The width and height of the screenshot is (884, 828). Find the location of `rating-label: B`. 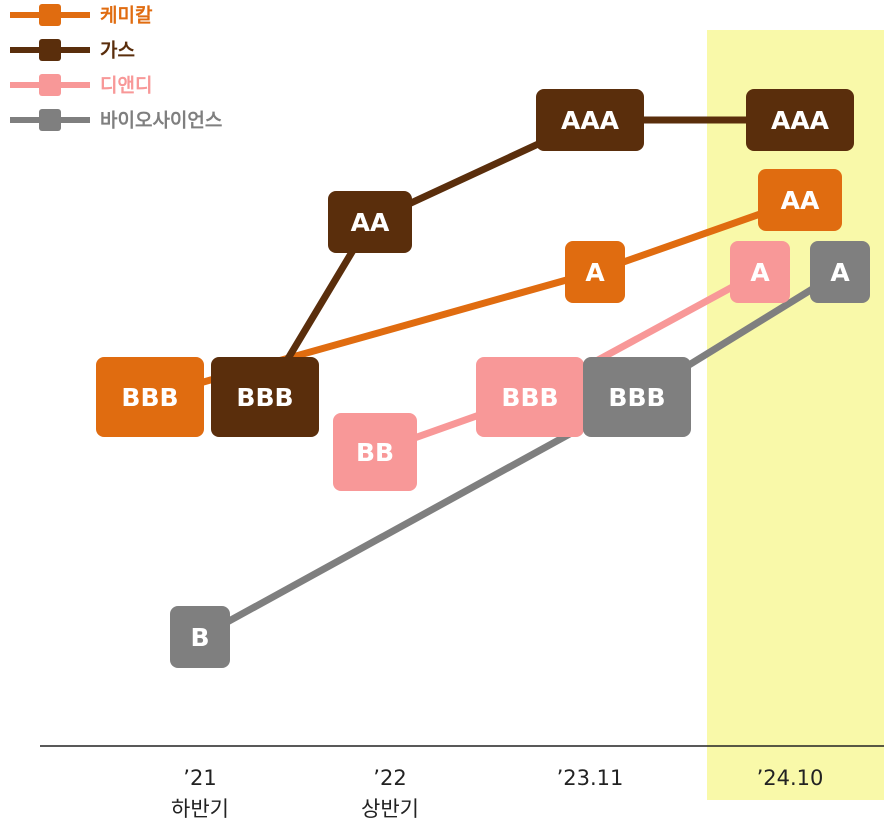

rating-label: B is located at coordinates (199, 637).